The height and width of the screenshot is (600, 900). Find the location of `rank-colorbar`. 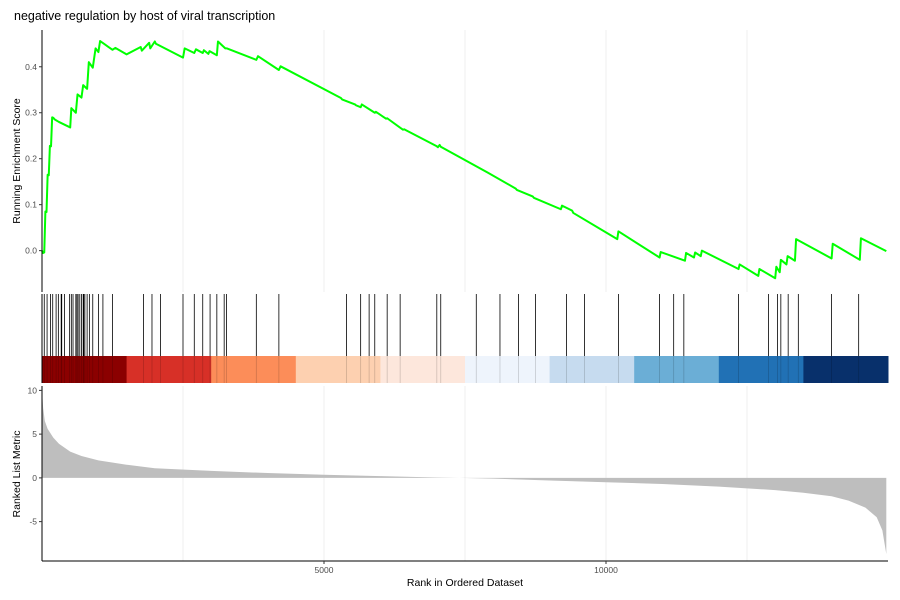

rank-colorbar is located at coordinates (465, 369).